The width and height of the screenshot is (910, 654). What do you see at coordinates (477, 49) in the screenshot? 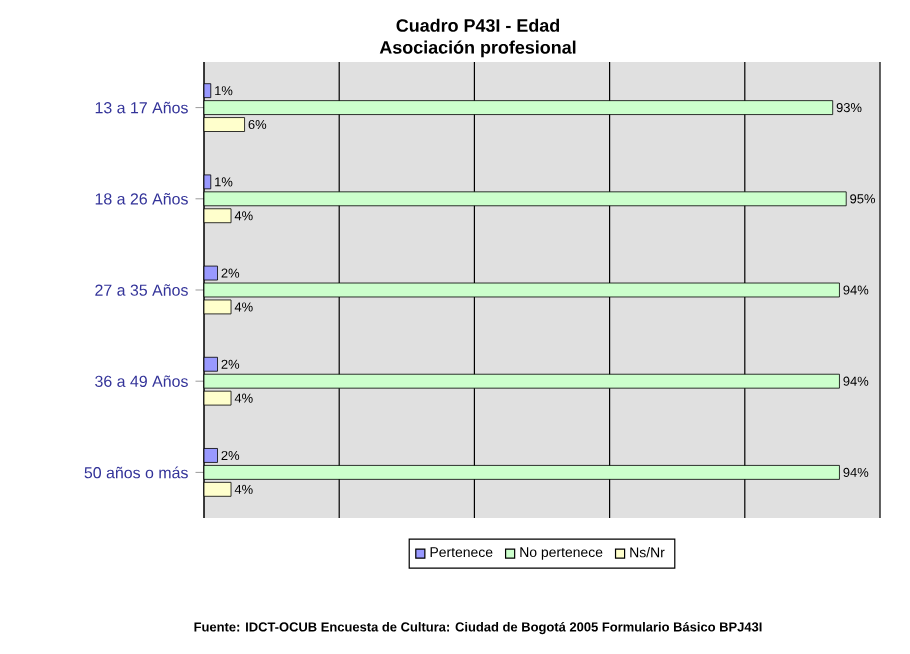
I see `chart-subtitle: Asociación profesional` at bounding box center [477, 49].